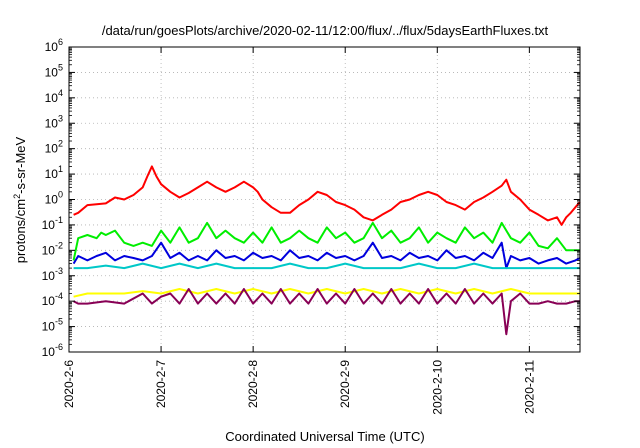 Image resolution: width=640 pixels, height=448 pixels. What do you see at coordinates (60, 118) in the screenshot?
I see `y-tick-label-exponent: 3` at bounding box center [60, 118].